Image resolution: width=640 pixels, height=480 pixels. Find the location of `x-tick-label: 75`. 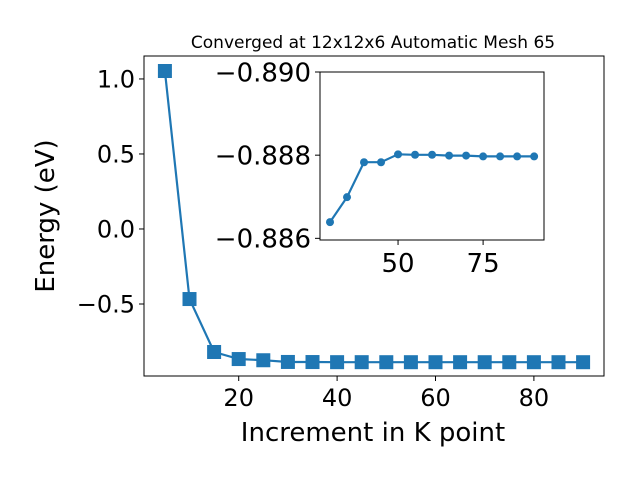

x-tick-label: 75 is located at coordinates (483, 264).